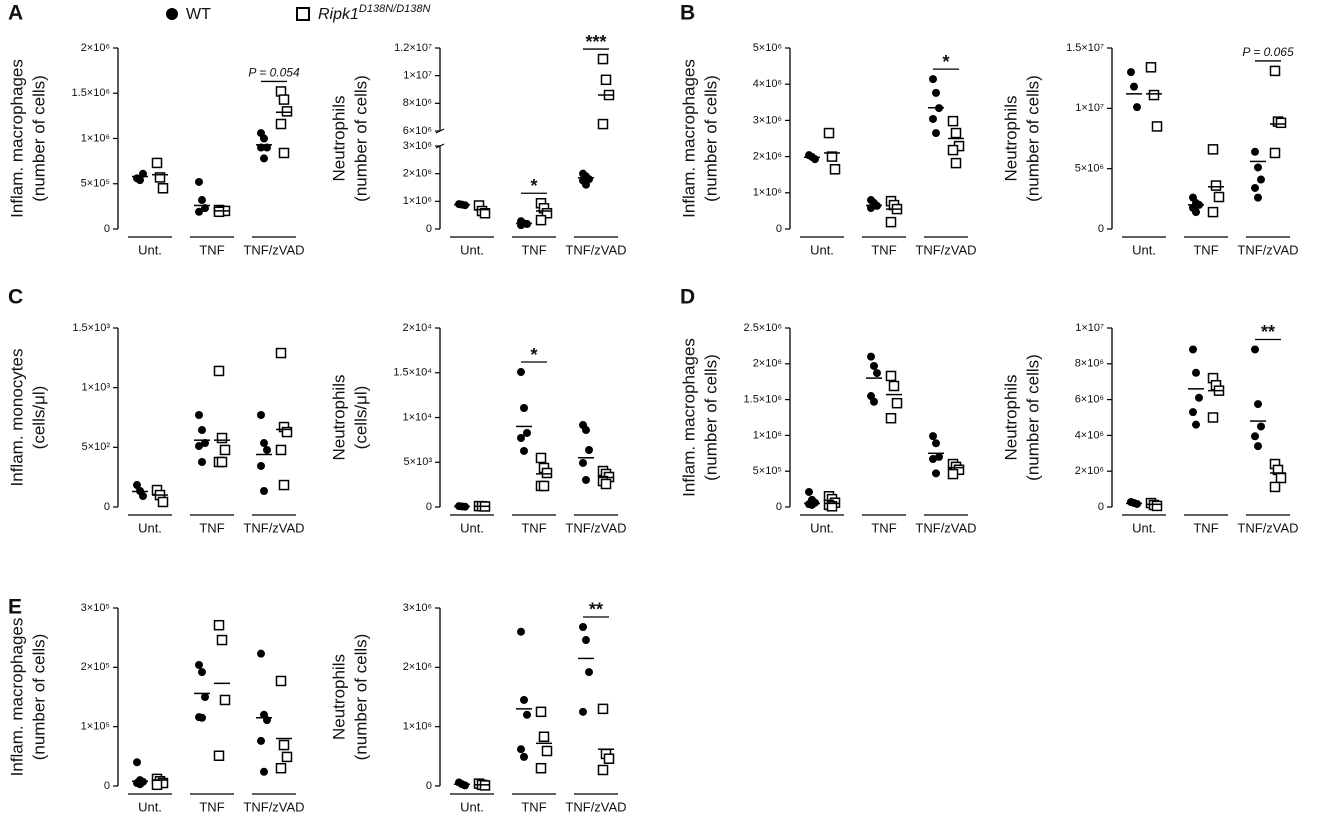 This screenshot has height=814, width=1318. What do you see at coordinates (417, 417) in the screenshot?
I see `y-tick-label: 1×10⁴` at bounding box center [417, 417].